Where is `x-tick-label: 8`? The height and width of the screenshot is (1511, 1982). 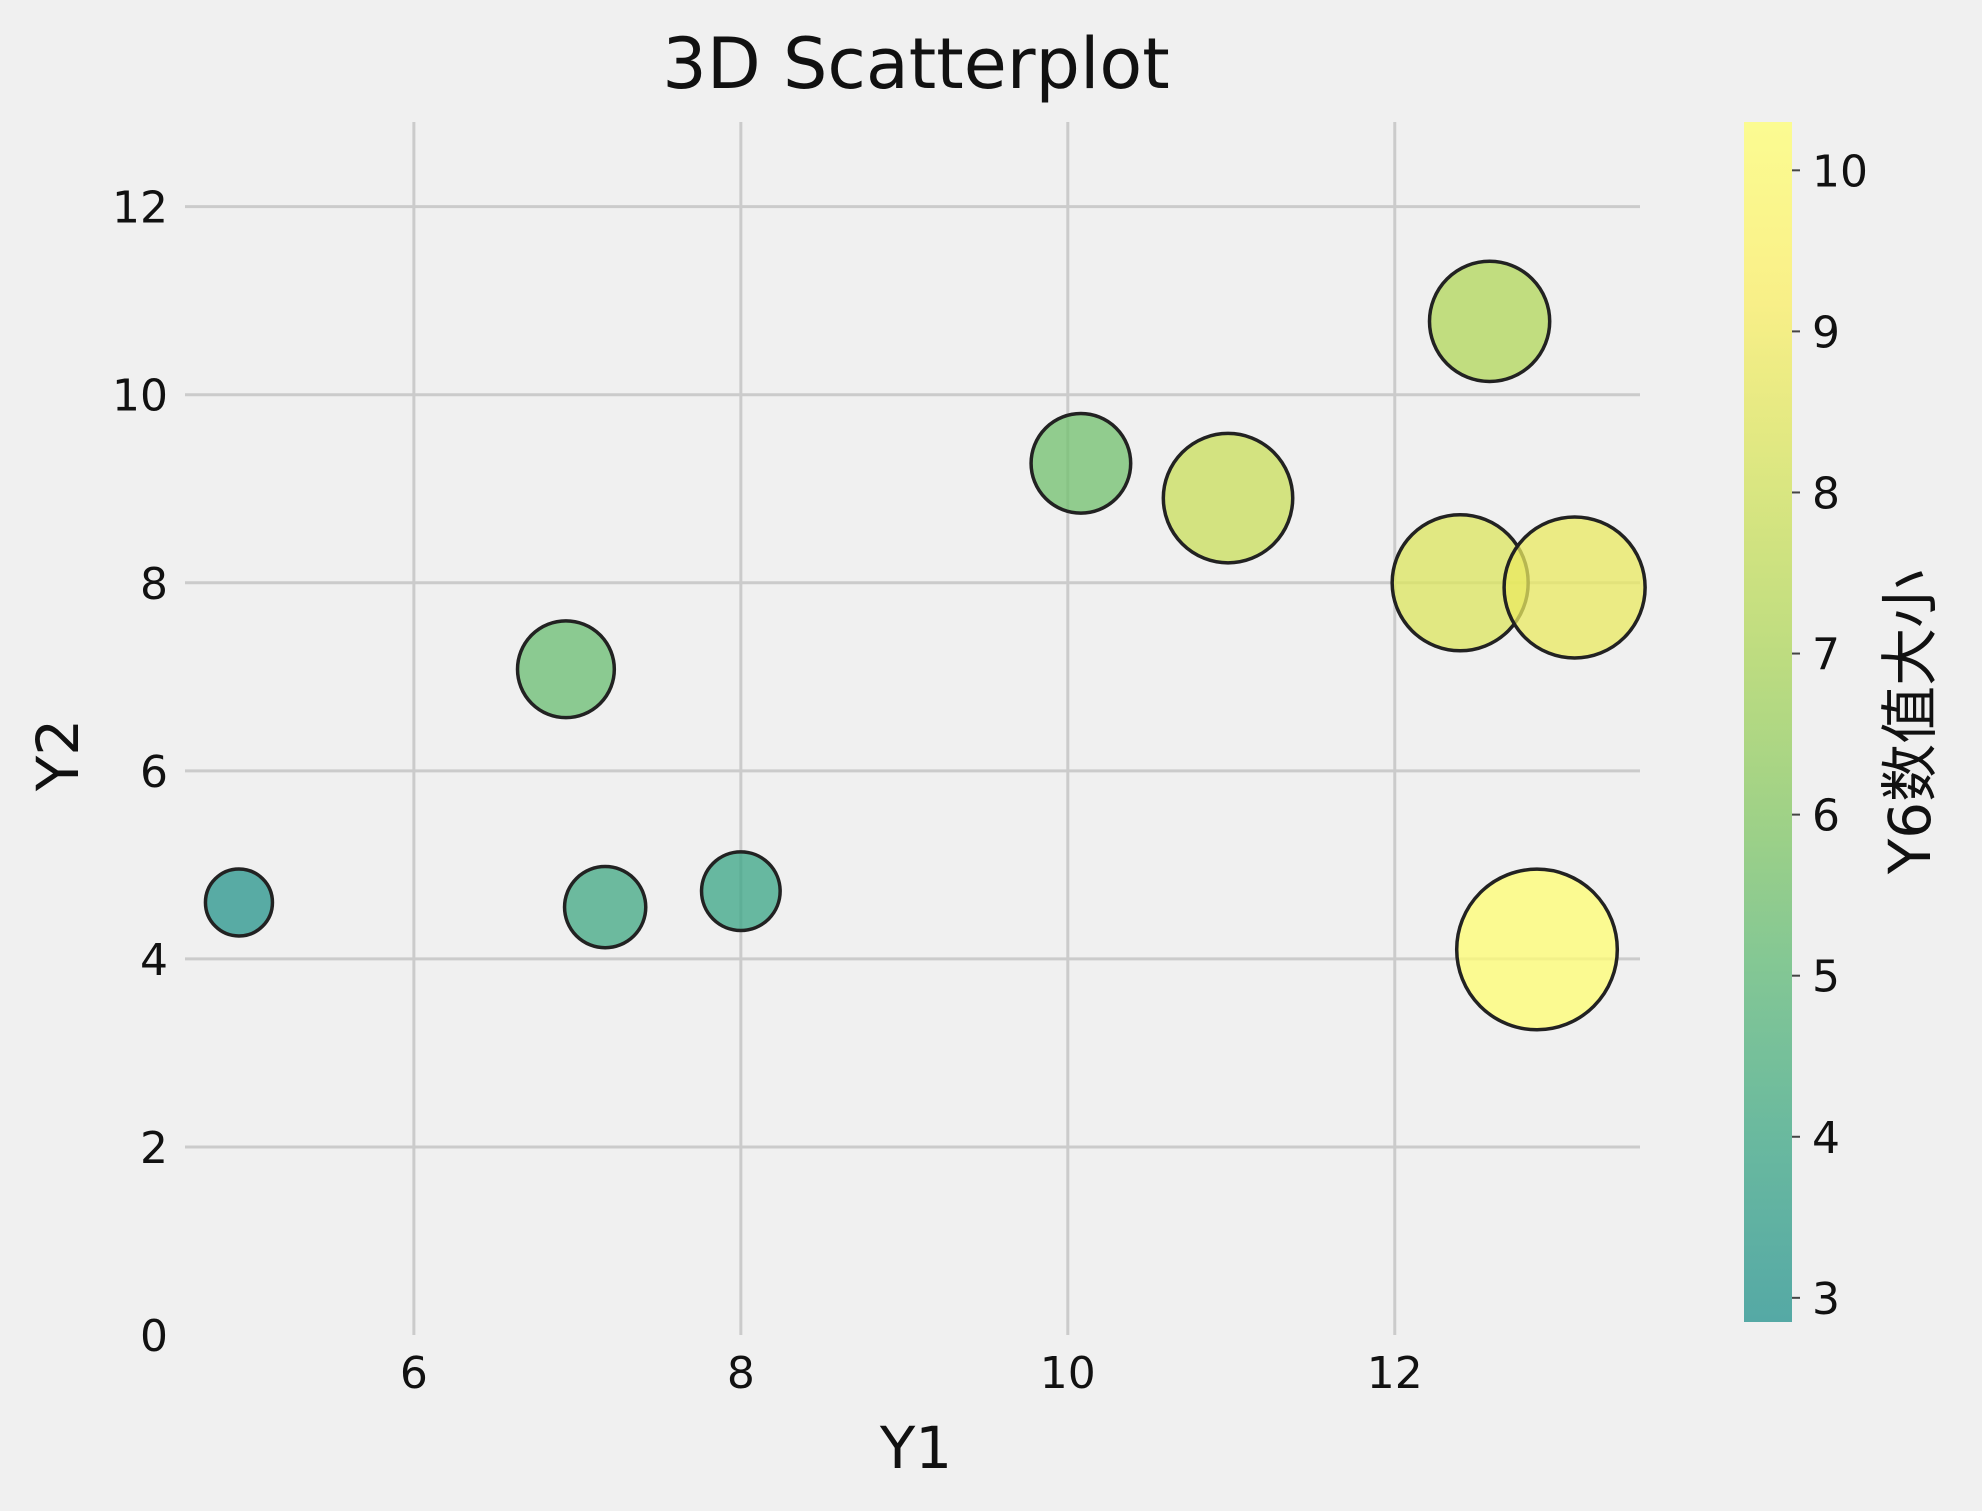 x-tick-label: 8 is located at coordinates (741, 1373).